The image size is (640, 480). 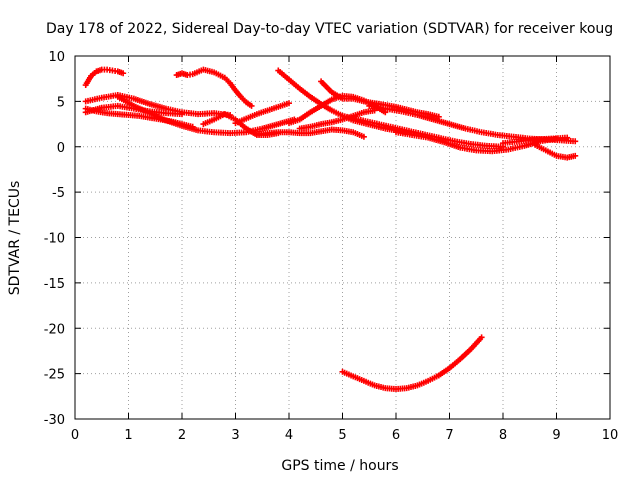 I want to click on x-tick-label: 2, so click(x=182, y=435).